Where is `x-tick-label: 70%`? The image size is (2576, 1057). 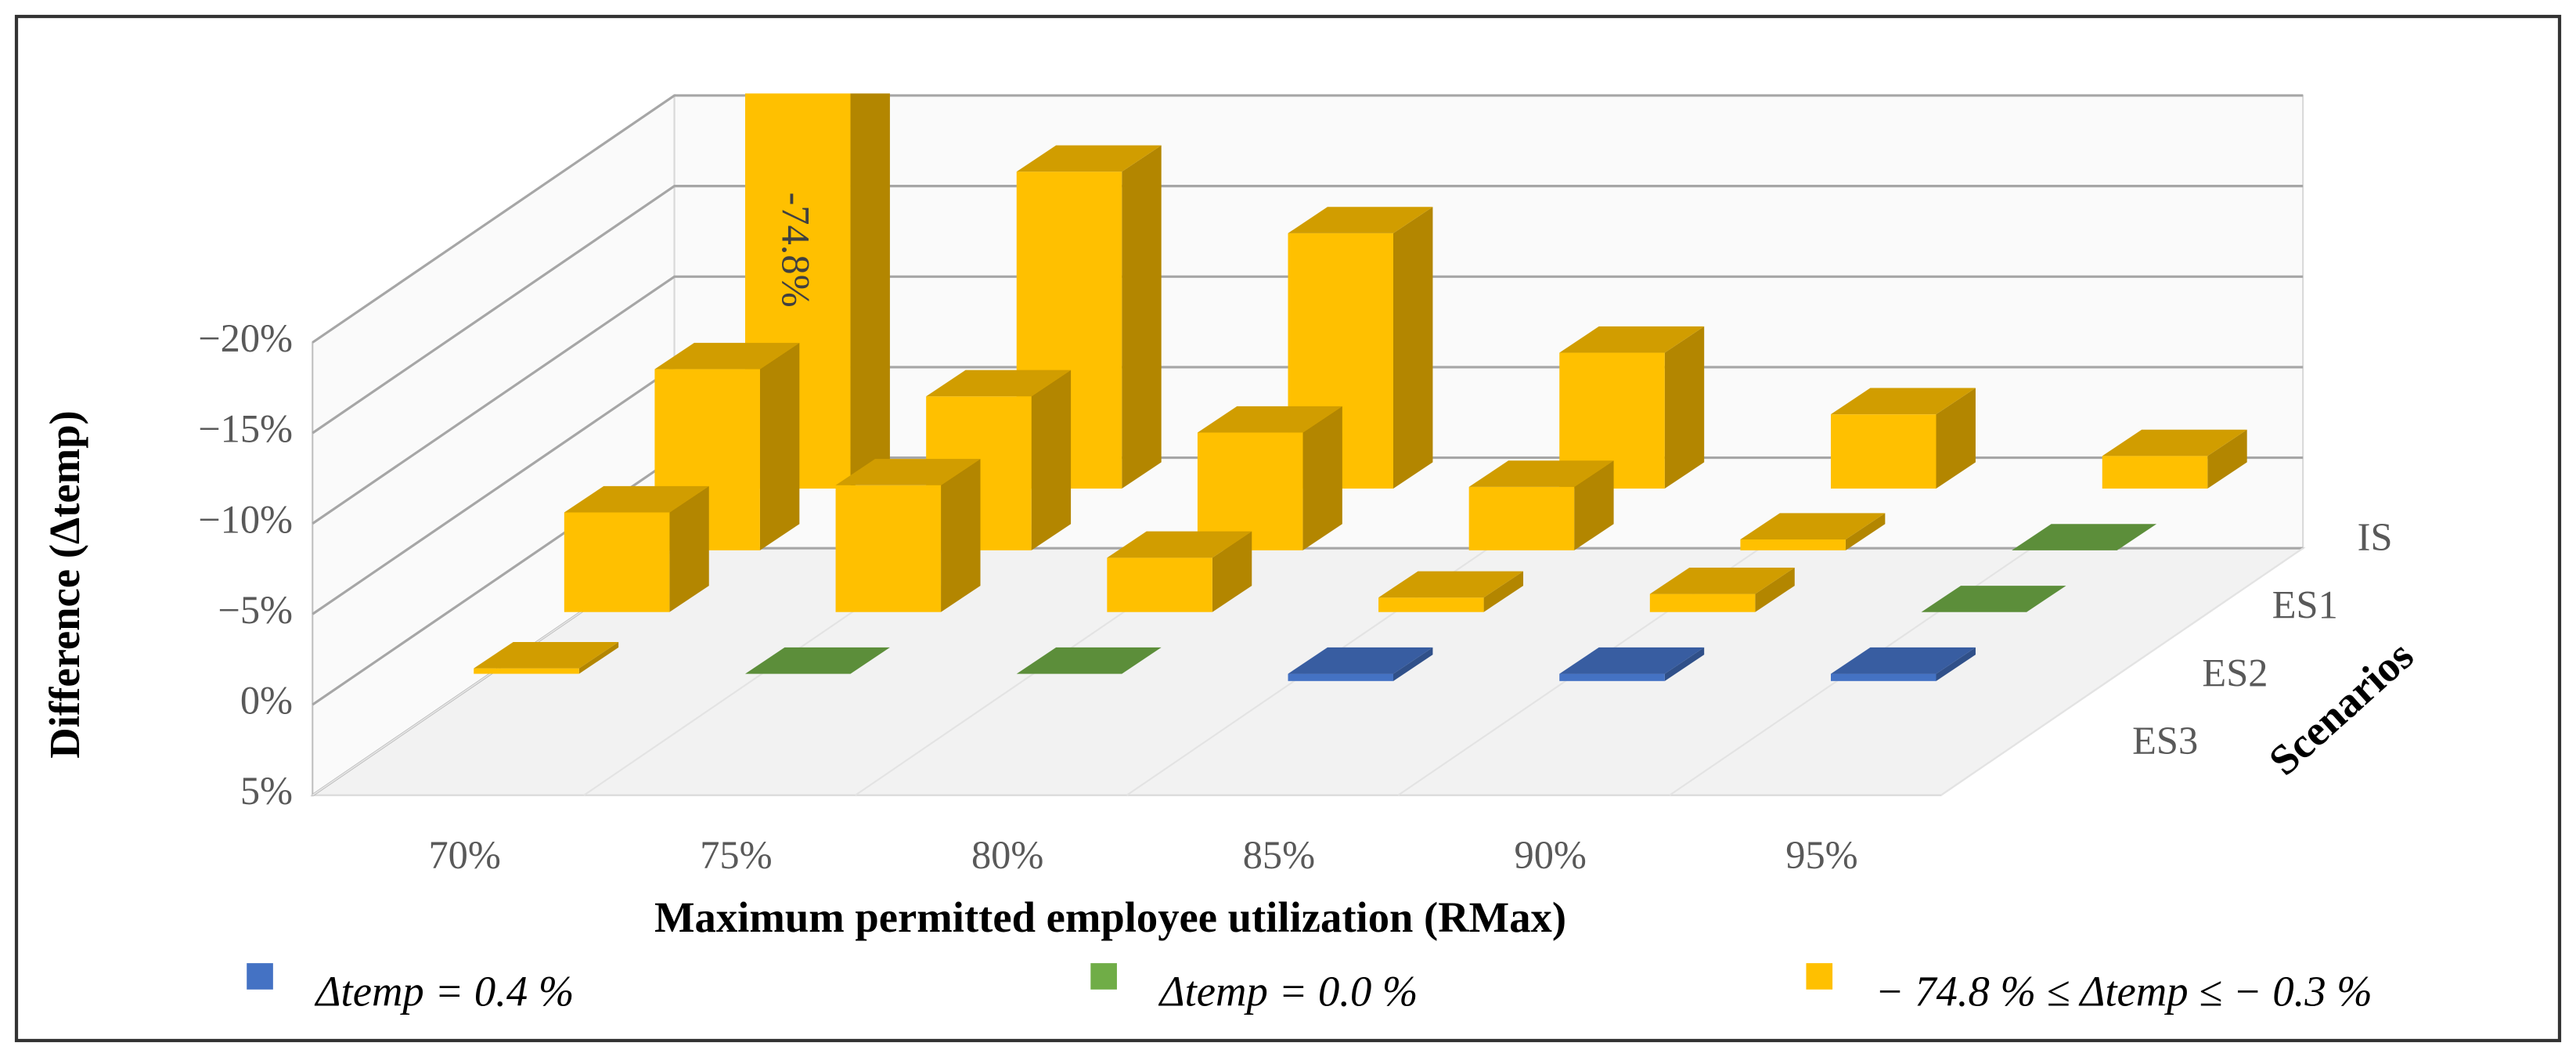 x-tick-label: 70% is located at coordinates (464, 855).